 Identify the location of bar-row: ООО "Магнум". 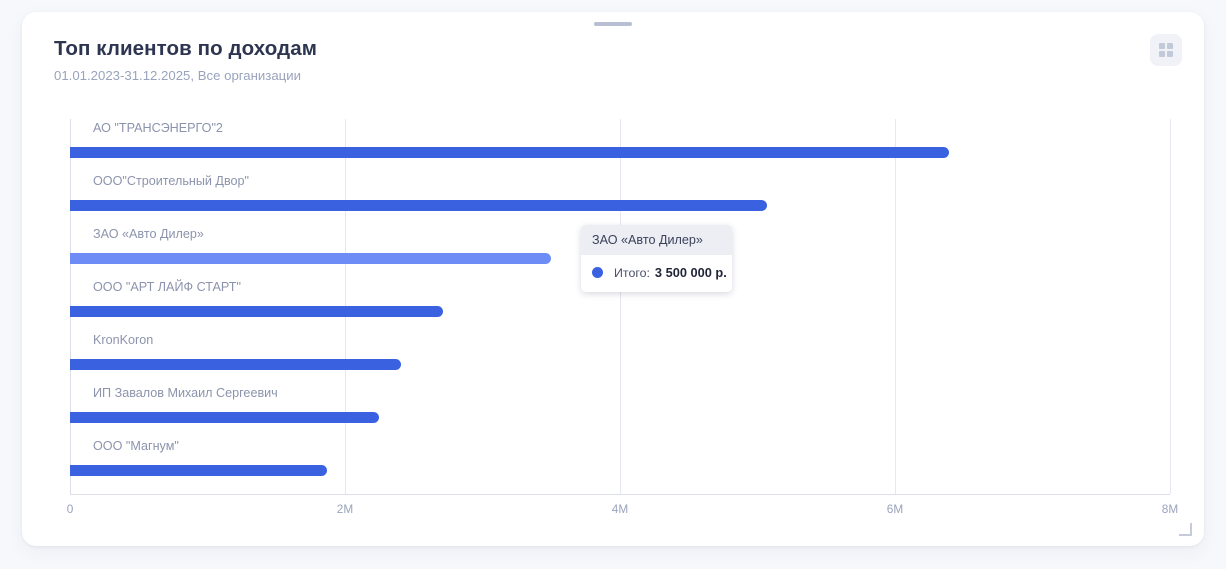
(620, 463).